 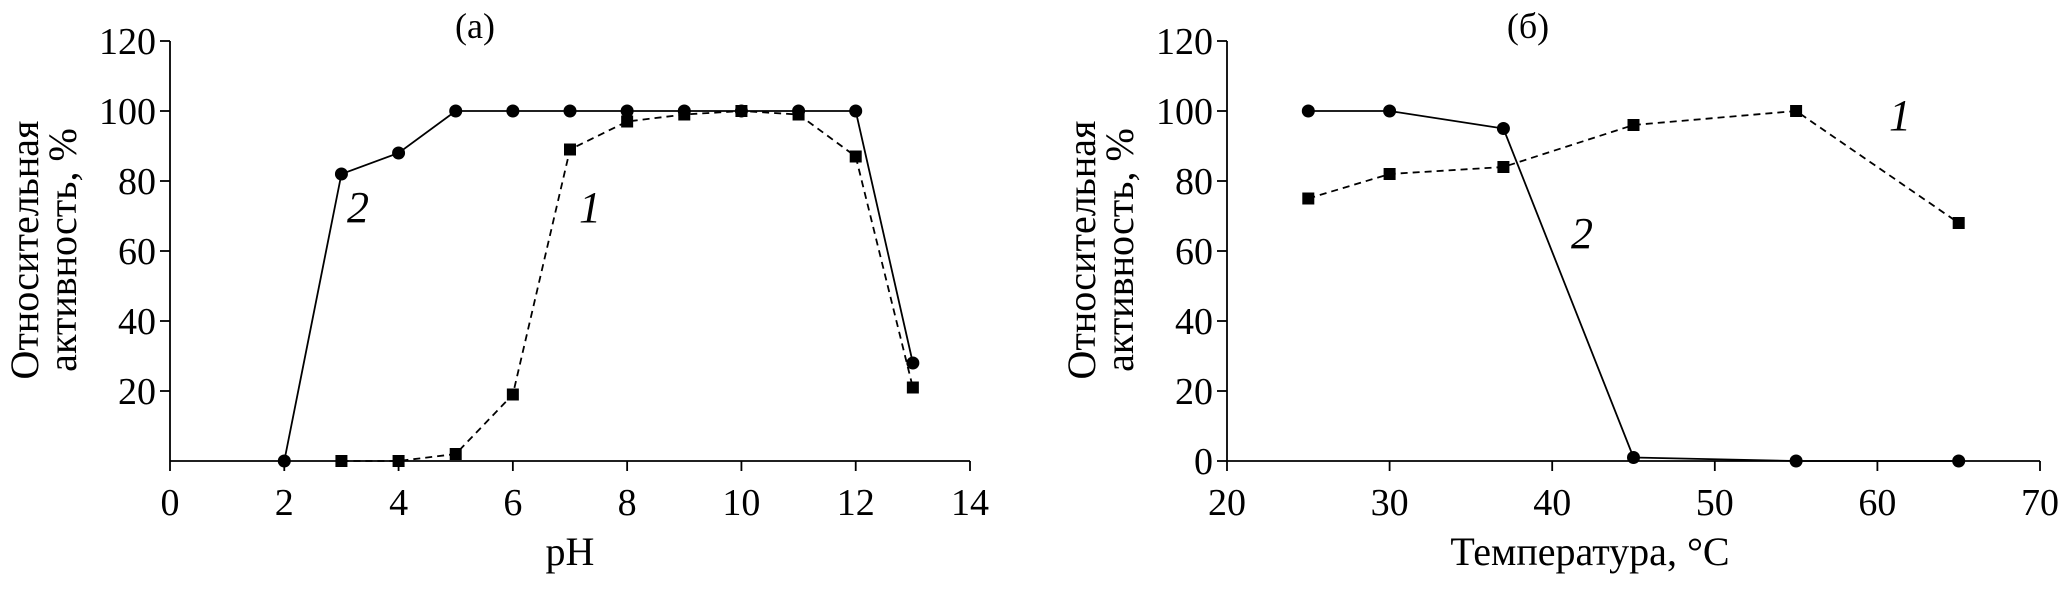 What do you see at coordinates (398, 503) in the screenshot?
I see `x-tick-label: 4` at bounding box center [398, 503].